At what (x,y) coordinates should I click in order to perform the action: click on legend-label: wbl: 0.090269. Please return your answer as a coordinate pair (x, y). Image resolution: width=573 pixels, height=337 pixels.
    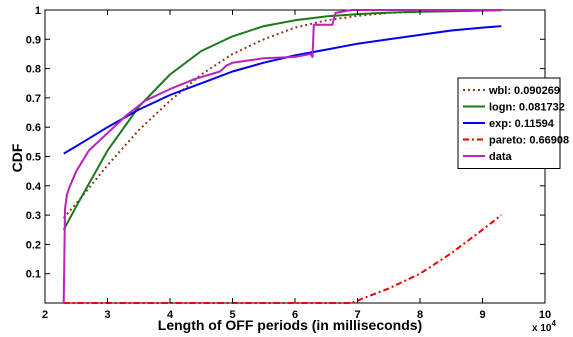
    Looking at the image, I should click on (524, 91).